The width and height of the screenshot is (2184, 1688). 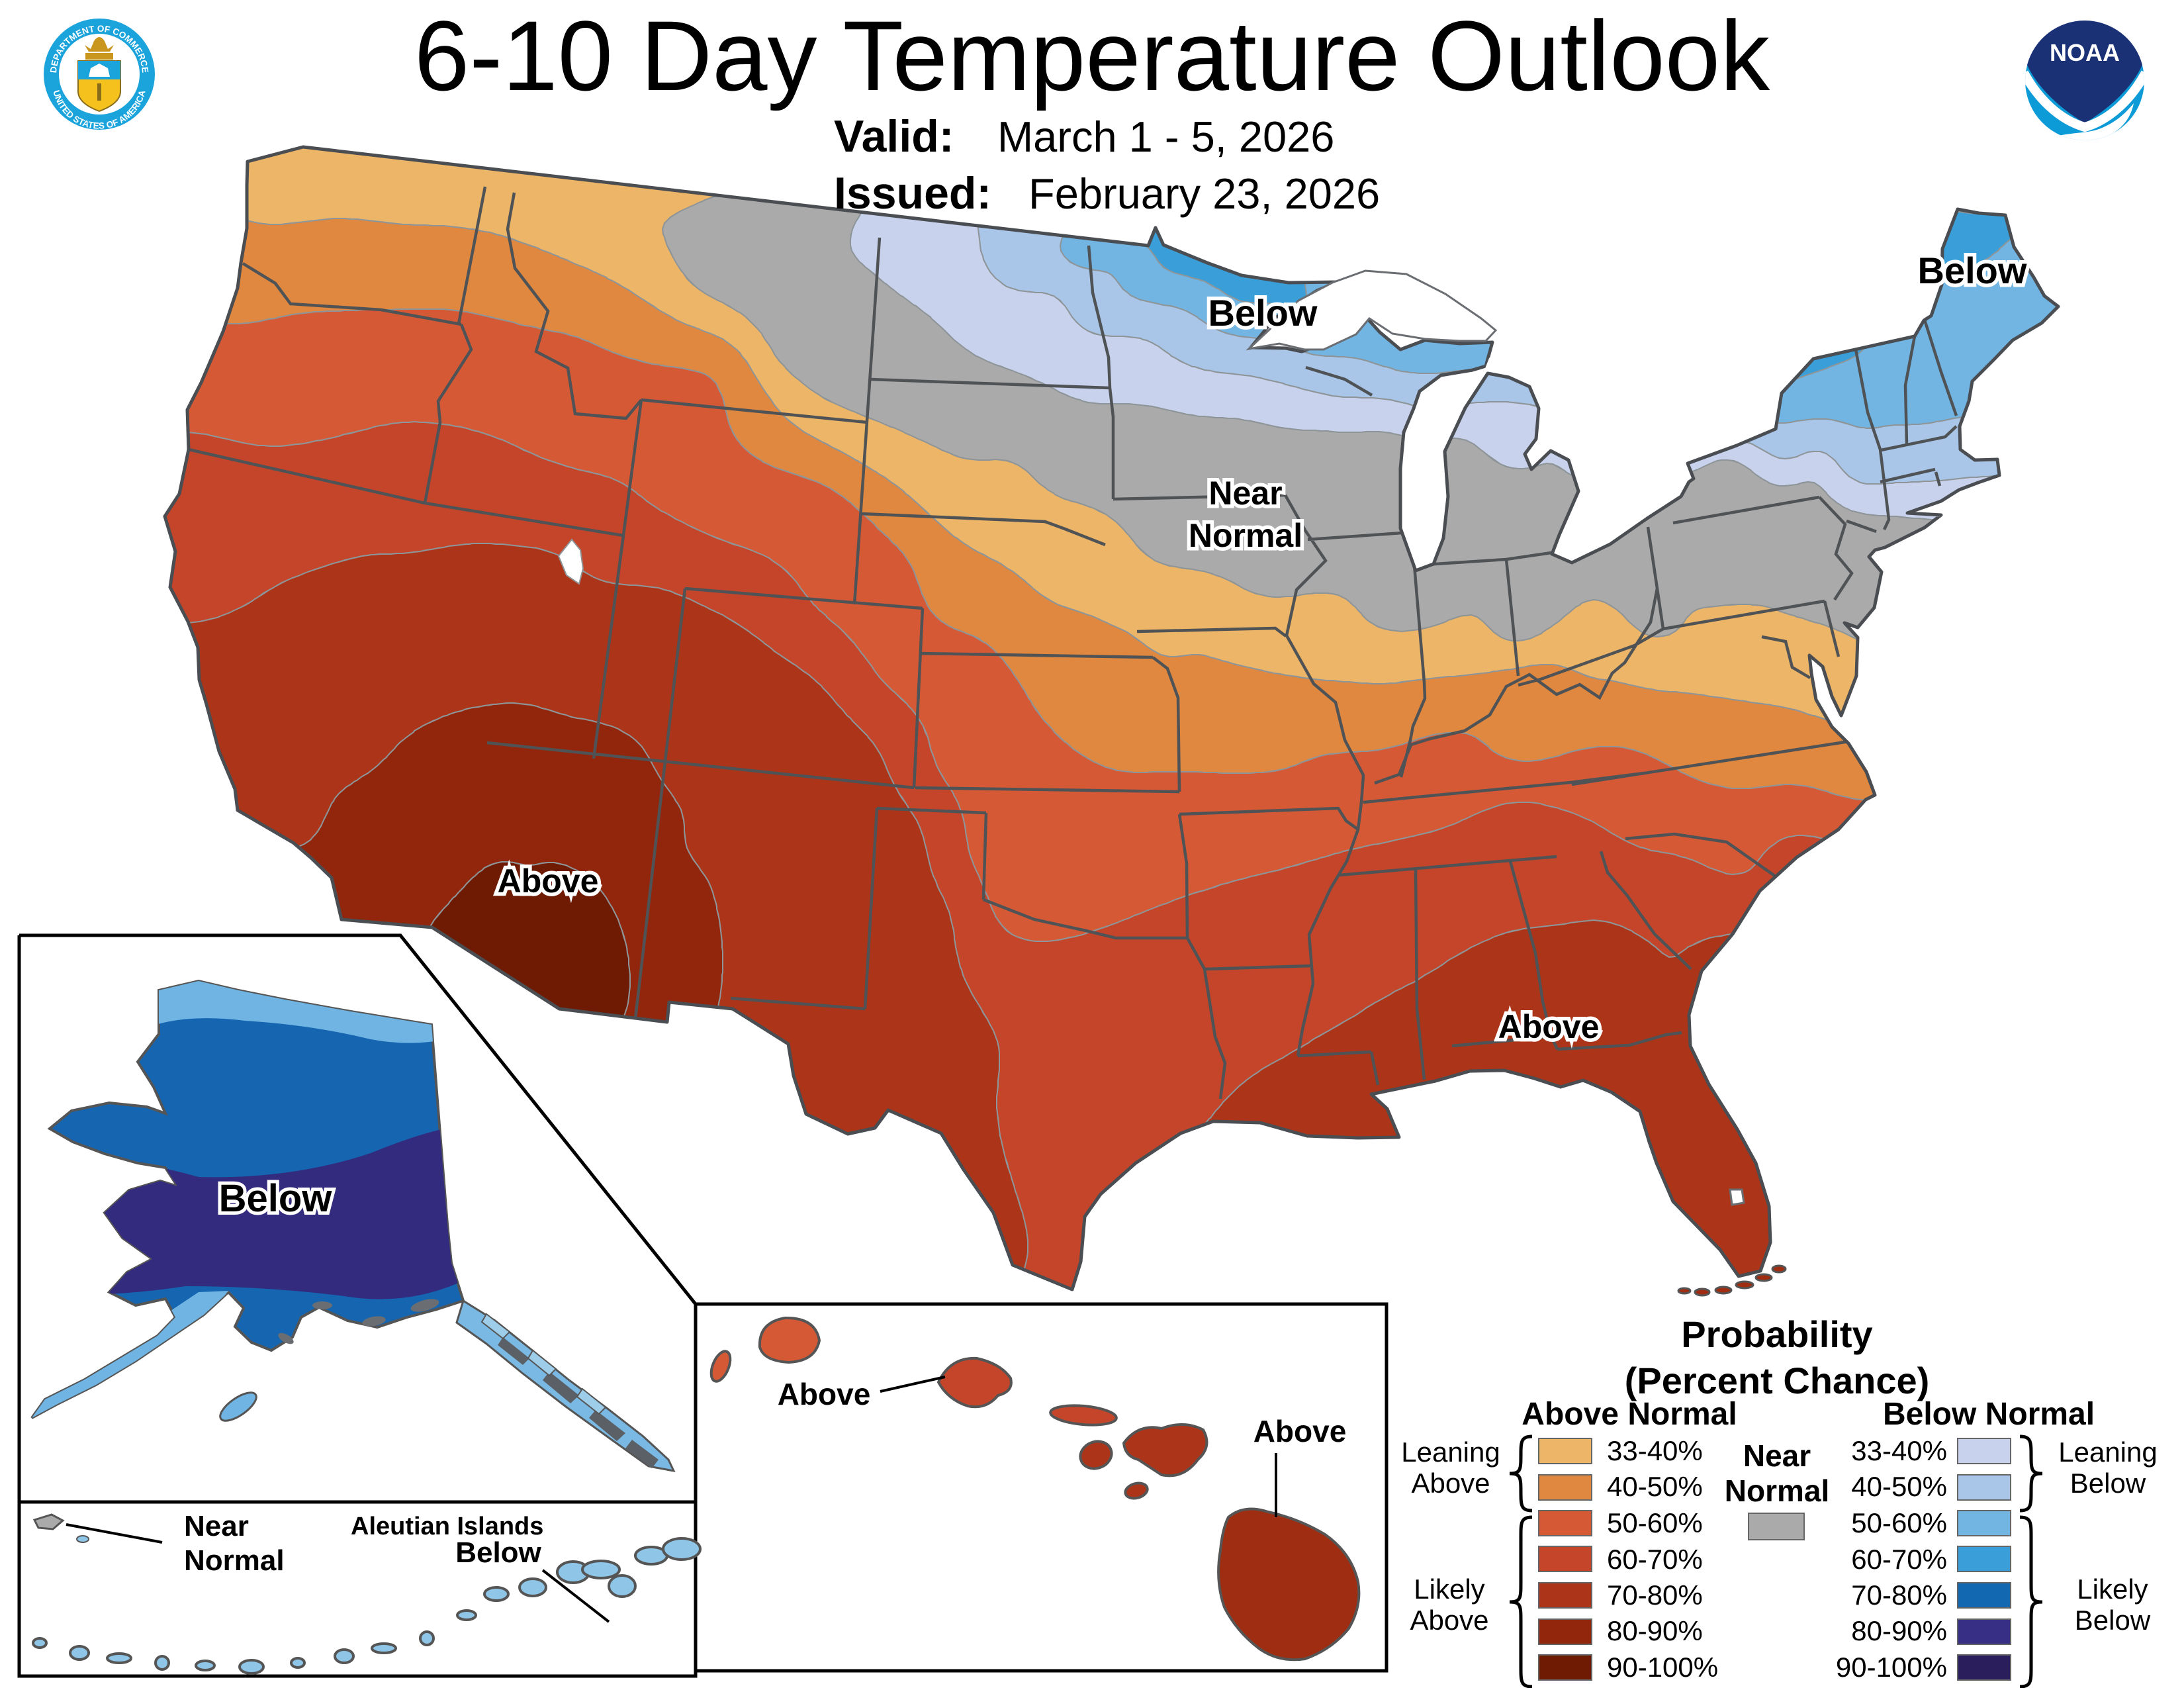 What do you see at coordinates (1165, 137) in the screenshot?
I see `svg-text: March 1 - 5, 2026` at bounding box center [1165, 137].